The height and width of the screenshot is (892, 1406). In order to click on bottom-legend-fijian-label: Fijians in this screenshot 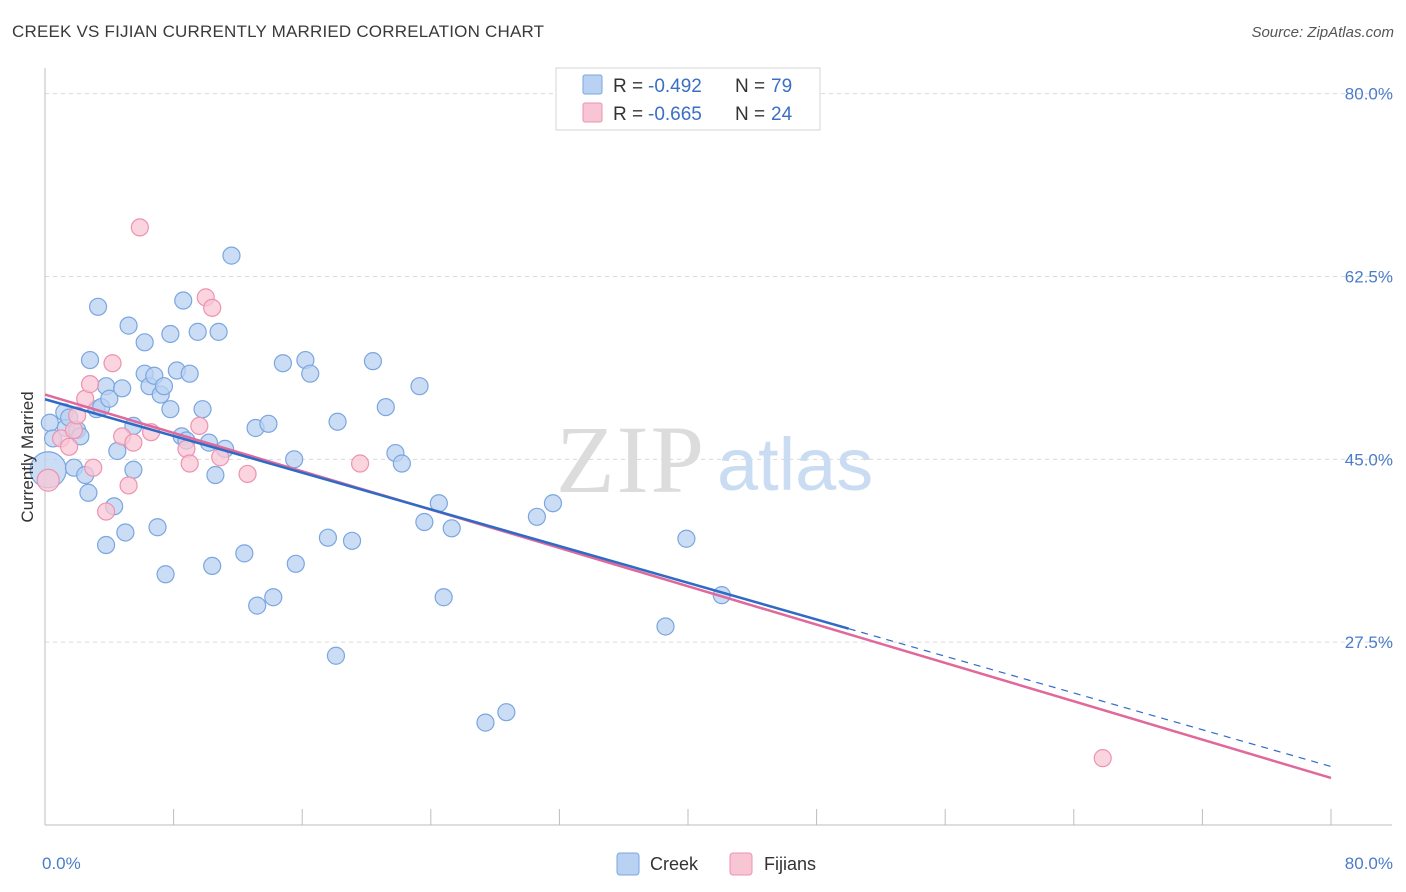, I will do `click(790, 864)`.